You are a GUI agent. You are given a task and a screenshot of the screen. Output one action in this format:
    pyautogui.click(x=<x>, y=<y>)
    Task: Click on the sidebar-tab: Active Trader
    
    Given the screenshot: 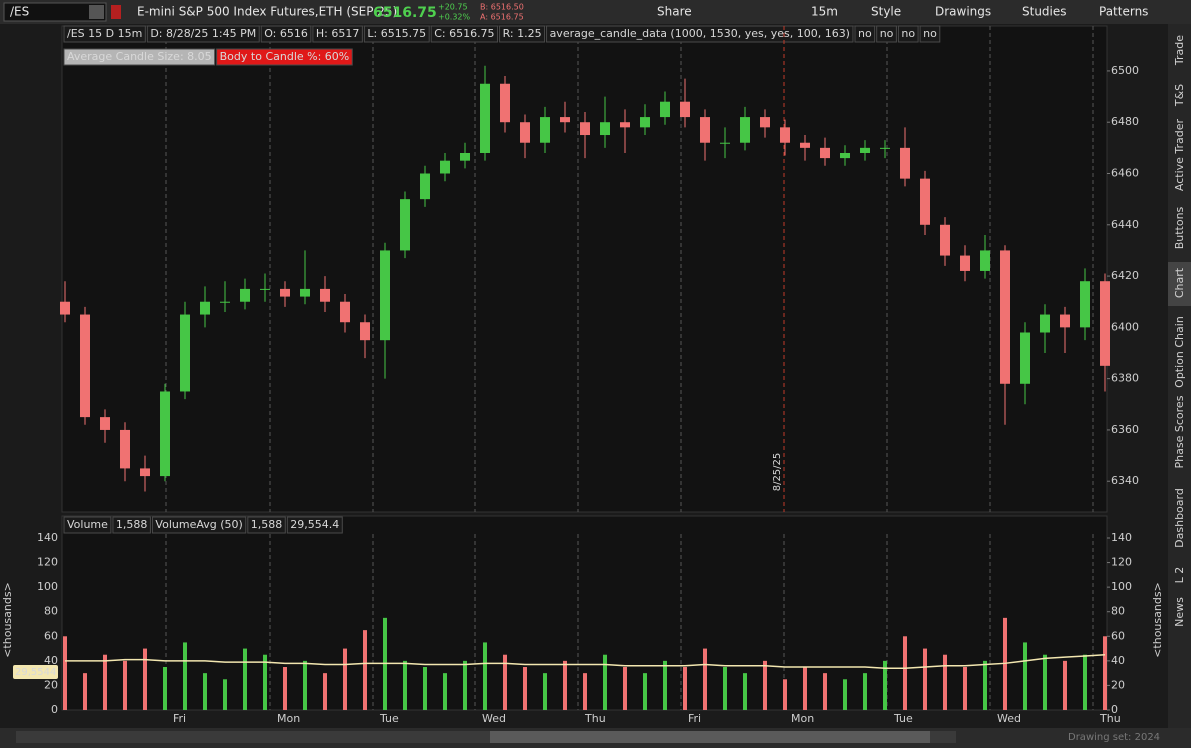 What is the action you would take?
    pyautogui.click(x=1179, y=154)
    